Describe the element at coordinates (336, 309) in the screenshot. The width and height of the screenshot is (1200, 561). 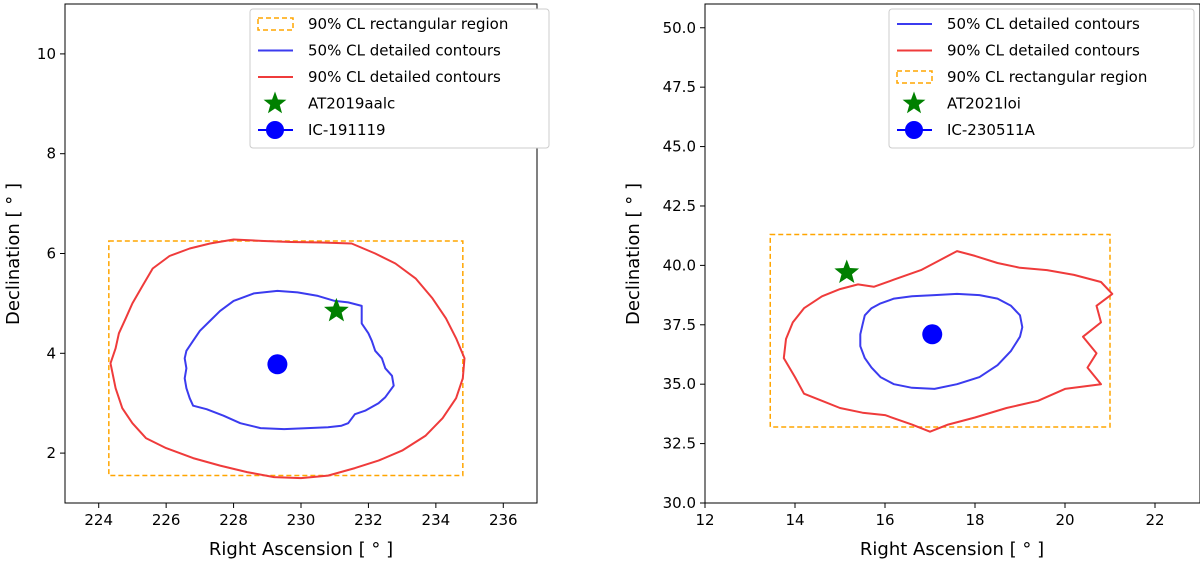
I see `star-marker-AT2019aalc` at that location.